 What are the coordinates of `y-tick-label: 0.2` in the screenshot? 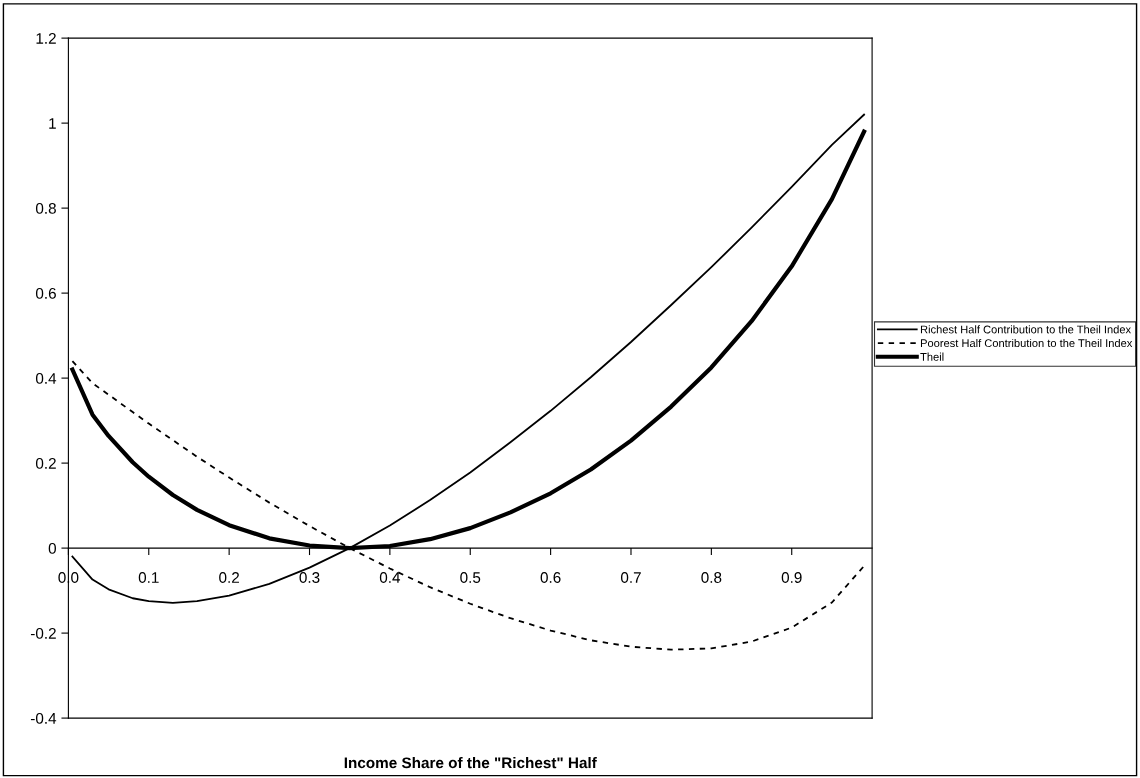 It's located at (45, 463).